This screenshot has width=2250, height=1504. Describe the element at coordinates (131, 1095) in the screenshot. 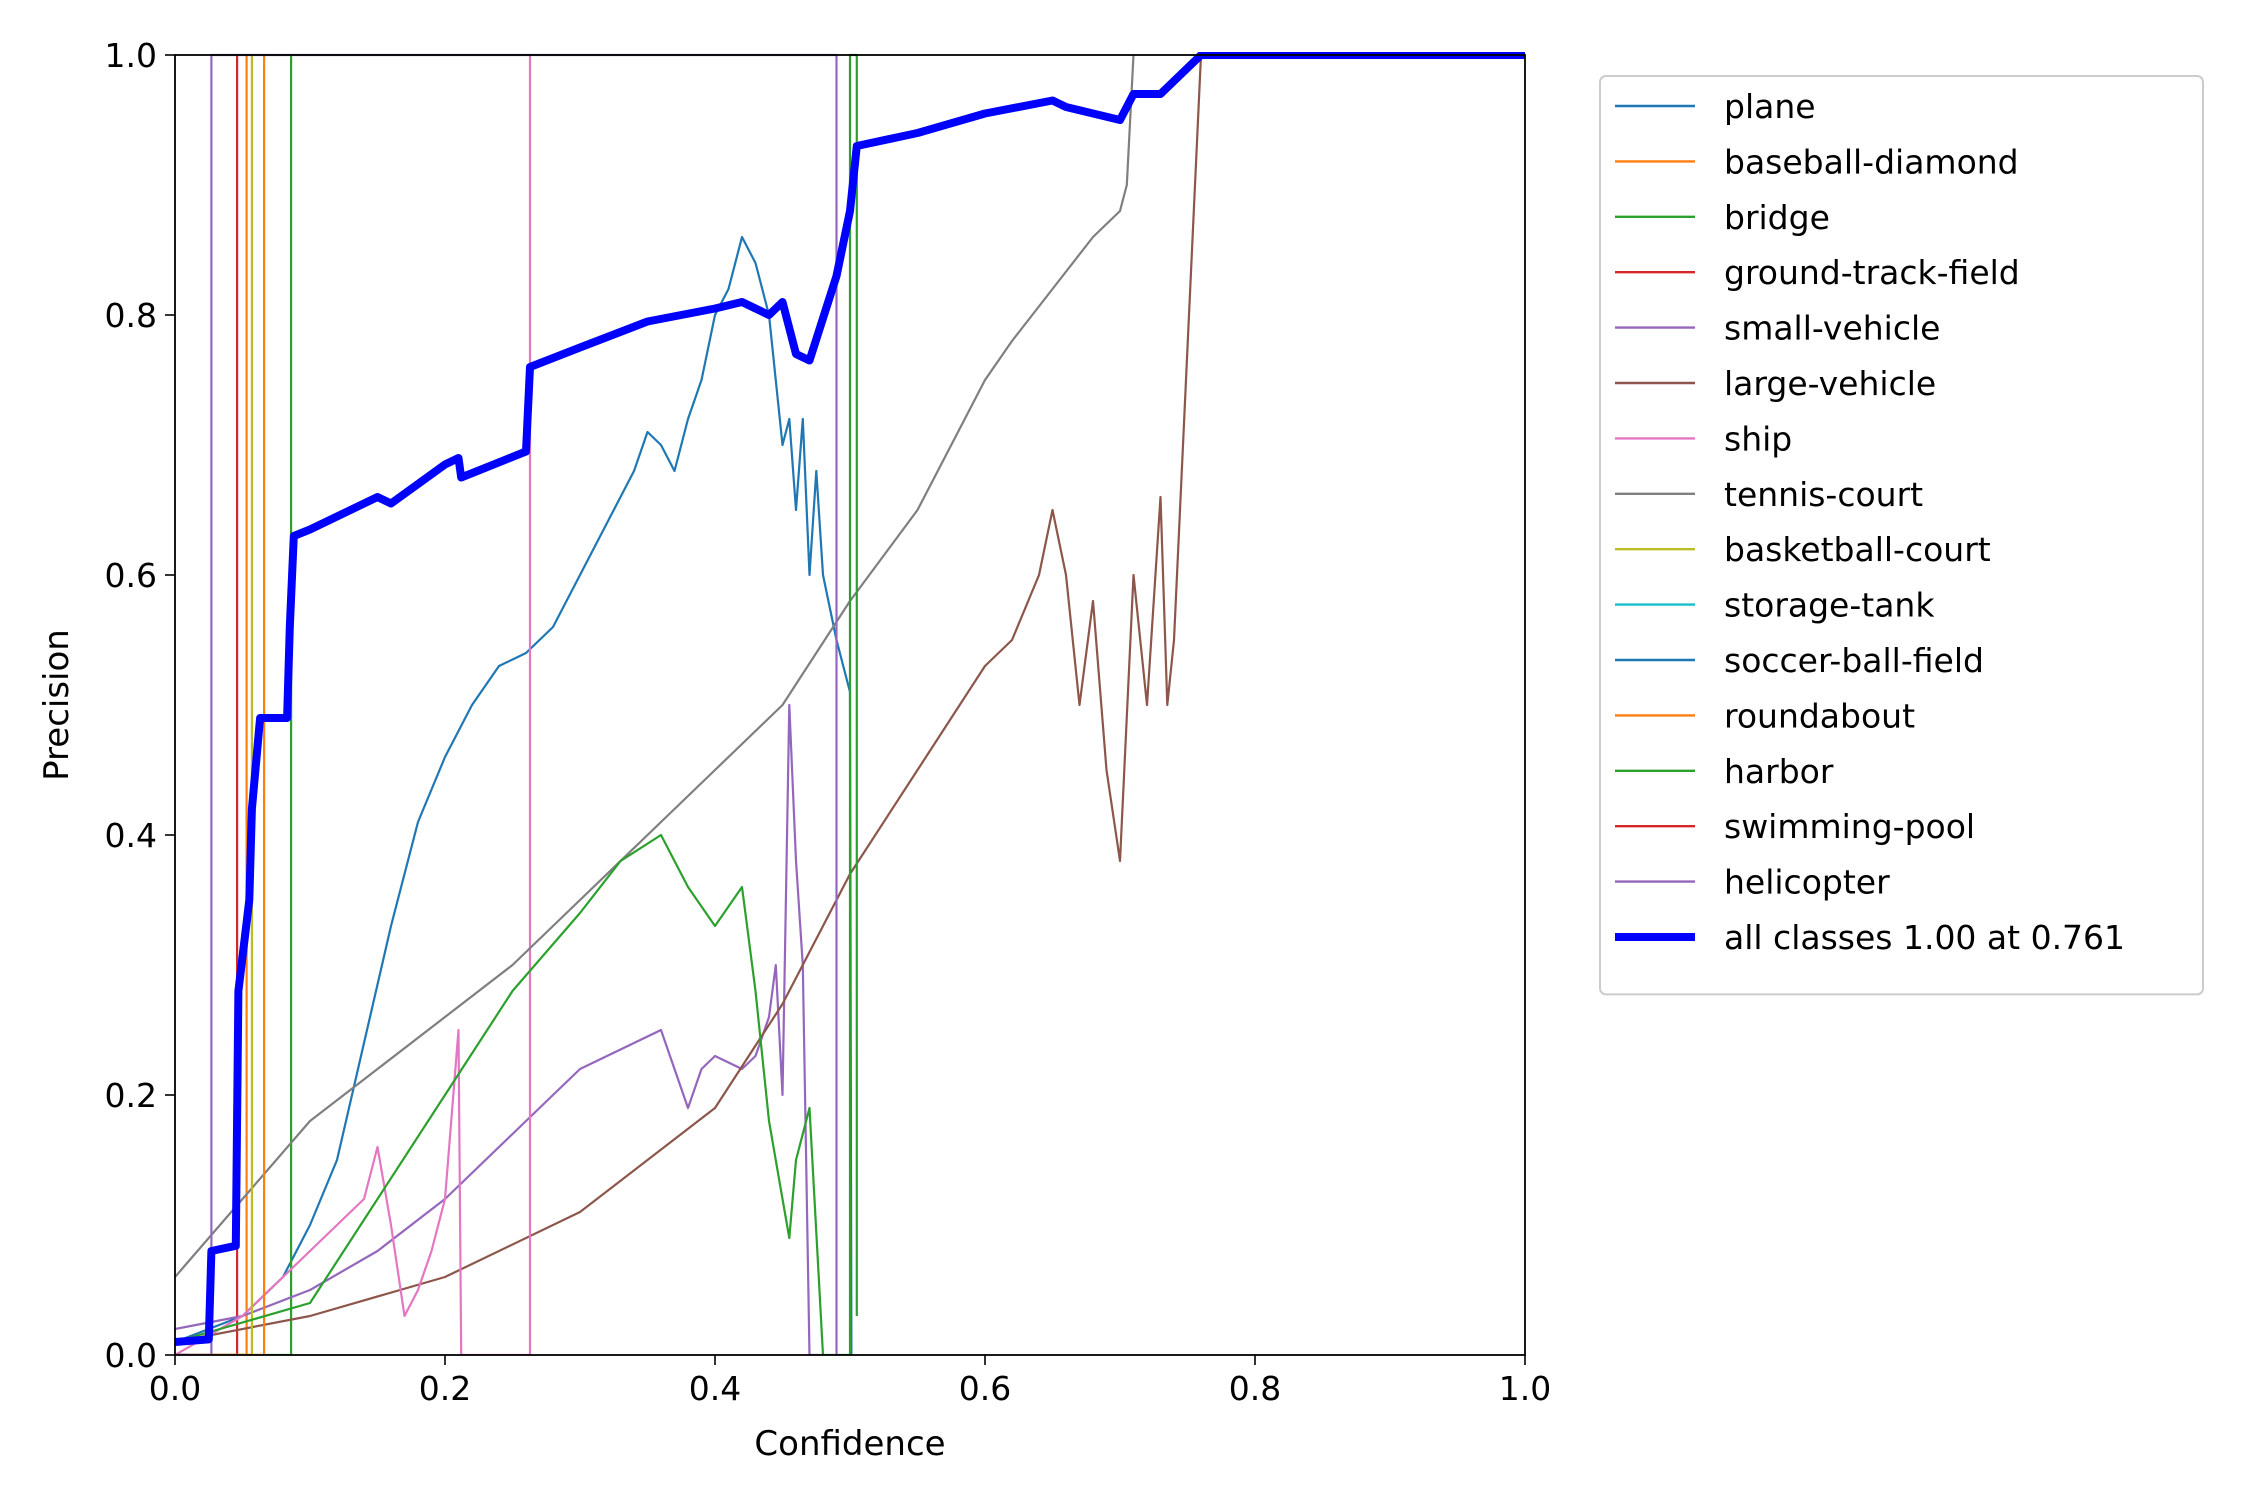

I see `y-tick-label: 0.2` at that location.